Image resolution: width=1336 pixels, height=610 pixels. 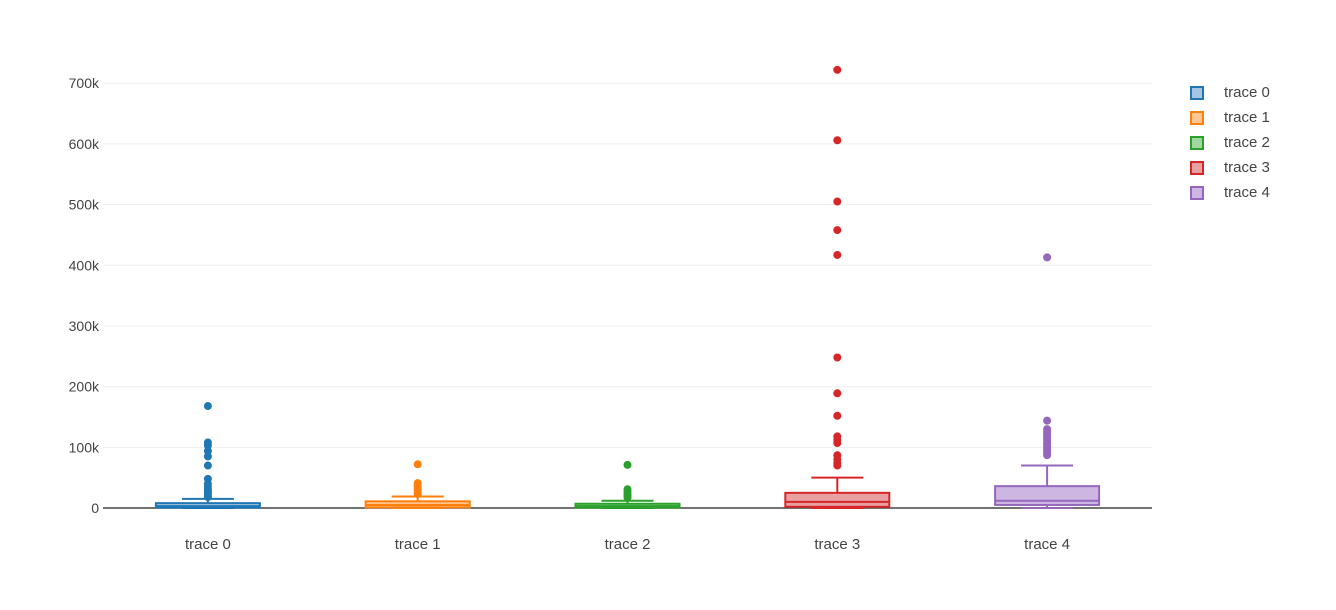 What do you see at coordinates (418, 544) in the screenshot?
I see `x-tick-label: trace 1` at bounding box center [418, 544].